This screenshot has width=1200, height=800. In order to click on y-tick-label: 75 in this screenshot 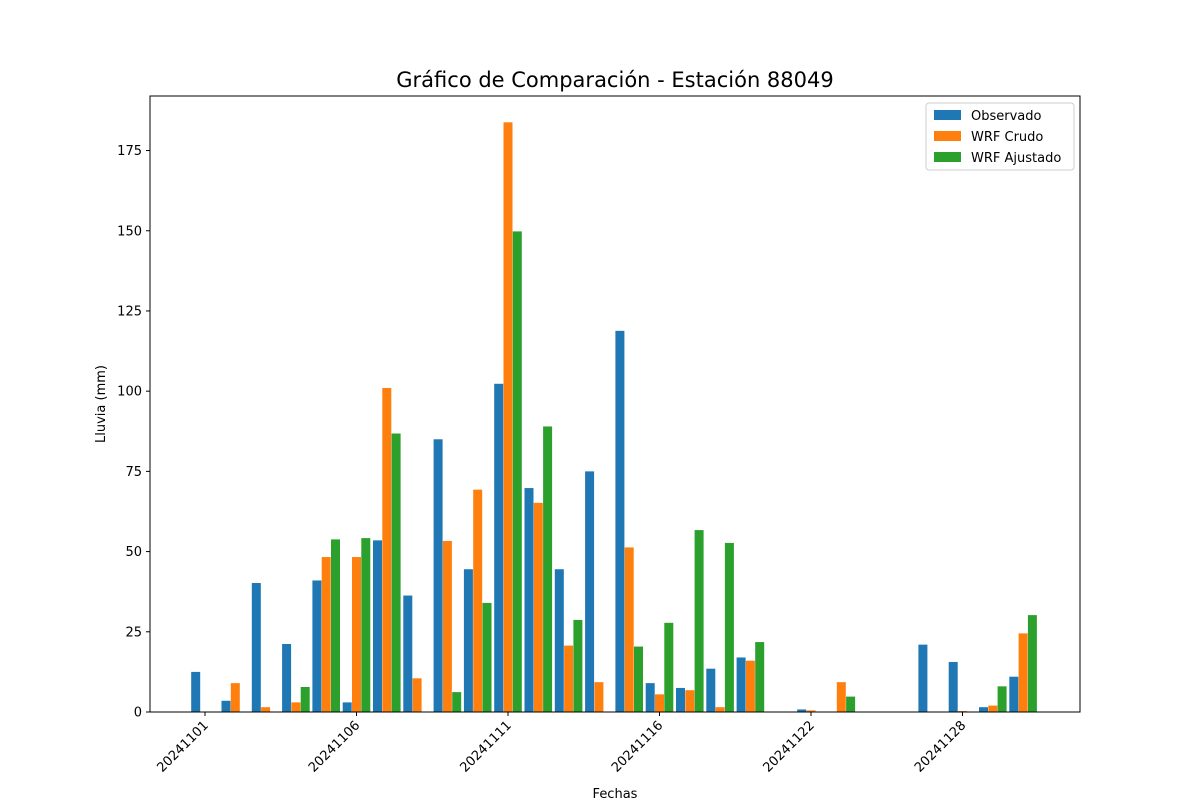, I will do `click(133, 472)`.